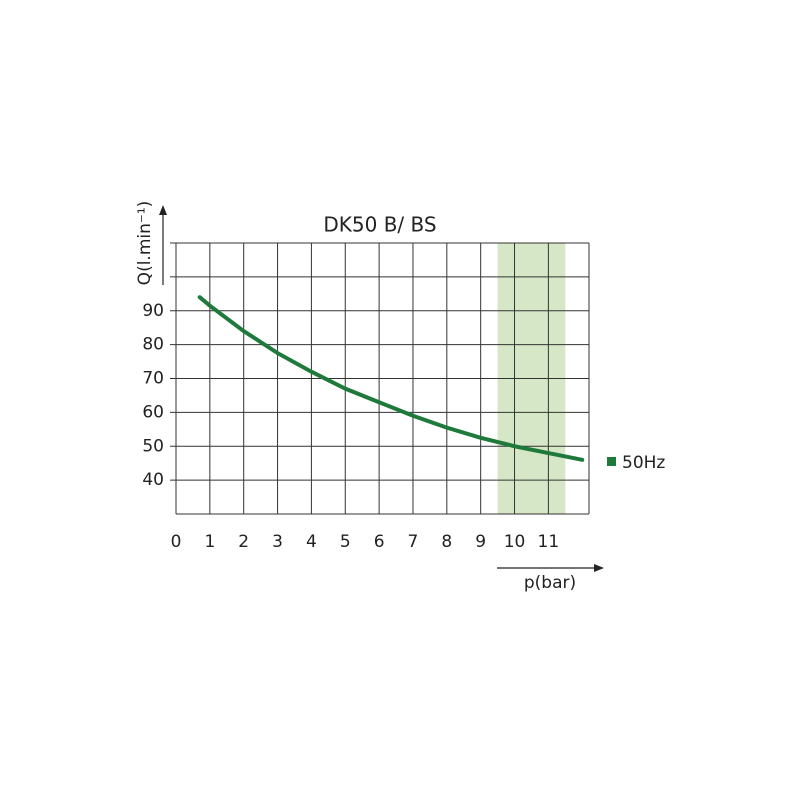 The width and height of the screenshot is (800, 800). What do you see at coordinates (345, 542) in the screenshot?
I see `x-tick-label: 5` at bounding box center [345, 542].